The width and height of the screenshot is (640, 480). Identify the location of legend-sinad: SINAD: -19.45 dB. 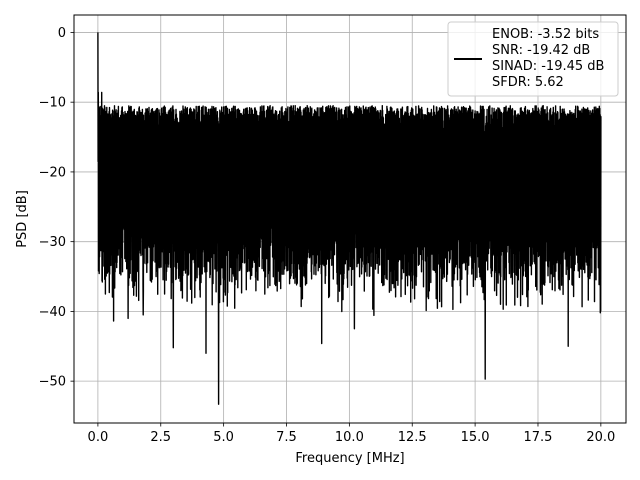
(548, 66).